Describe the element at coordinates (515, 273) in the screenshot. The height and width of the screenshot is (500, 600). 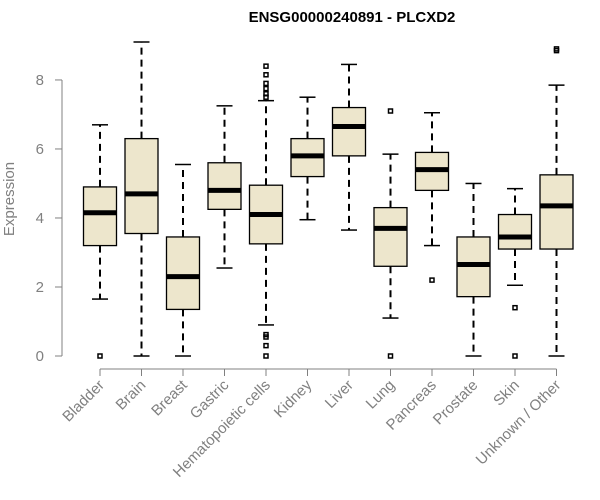
I see `box-skin` at that location.